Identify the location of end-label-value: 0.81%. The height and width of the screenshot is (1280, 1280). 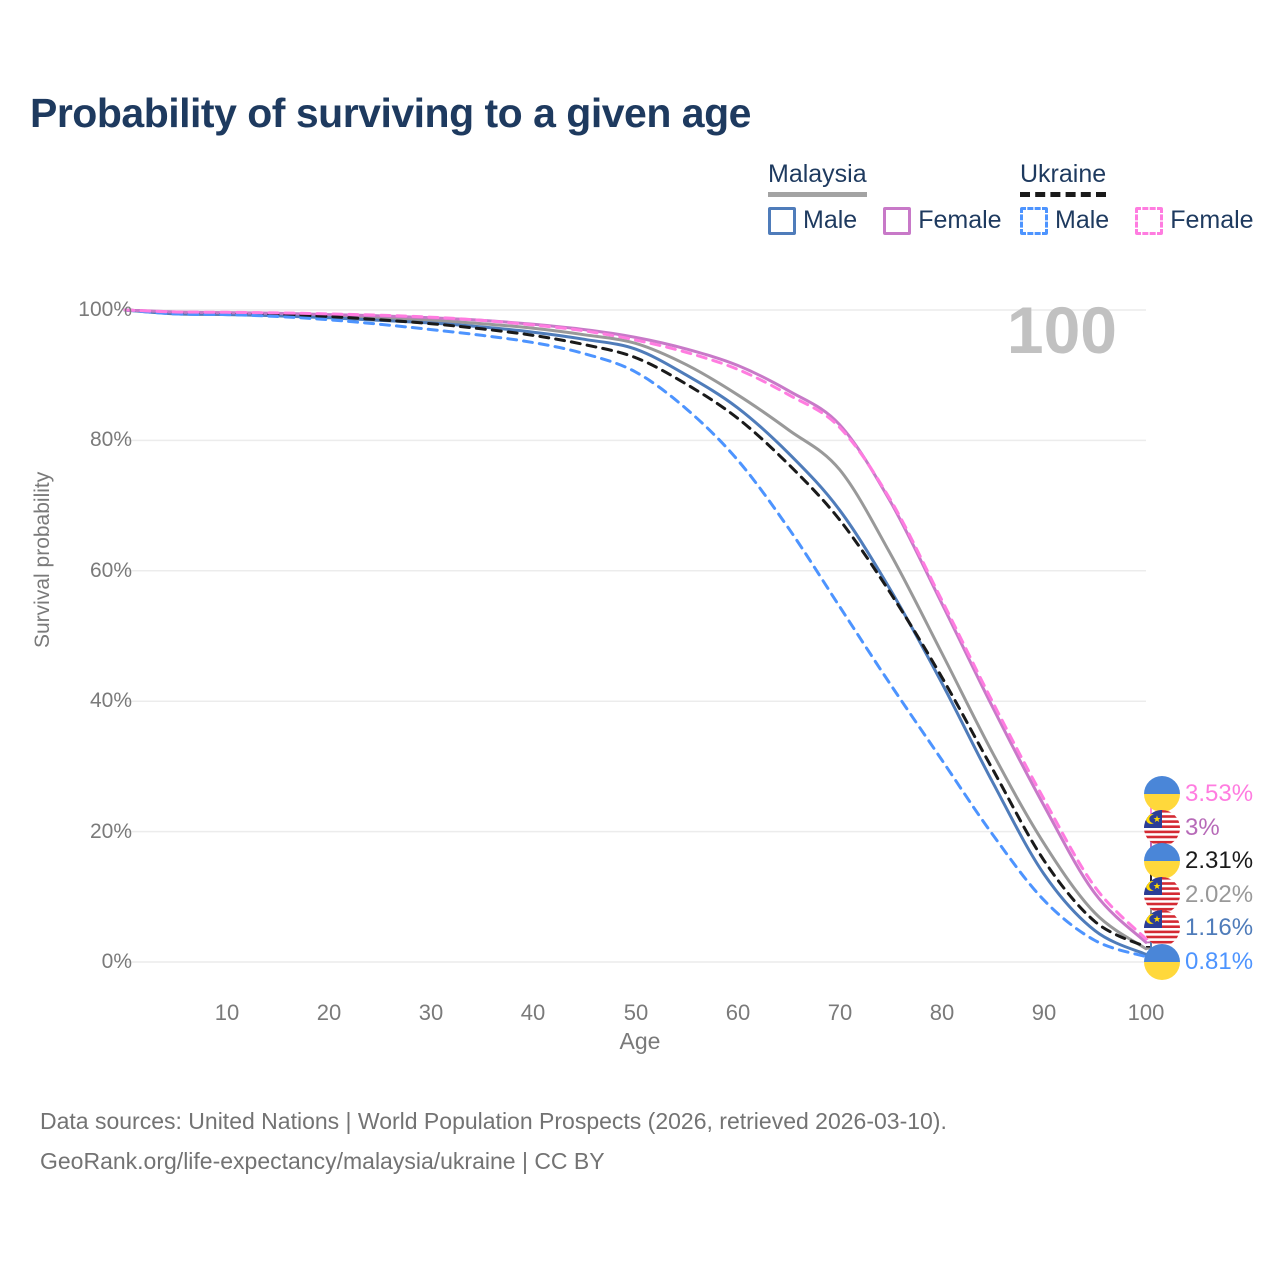
(1219, 961).